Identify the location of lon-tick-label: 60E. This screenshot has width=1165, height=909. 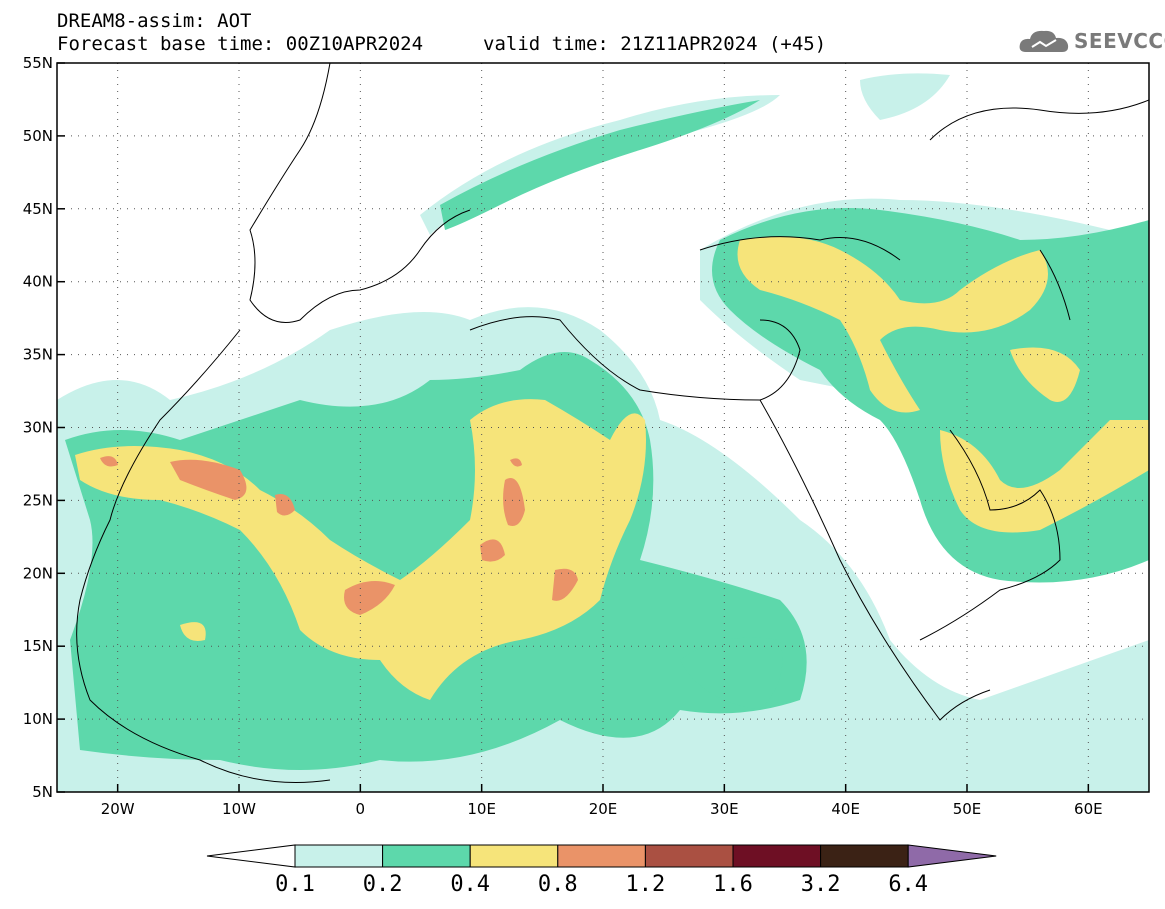
(1088, 809).